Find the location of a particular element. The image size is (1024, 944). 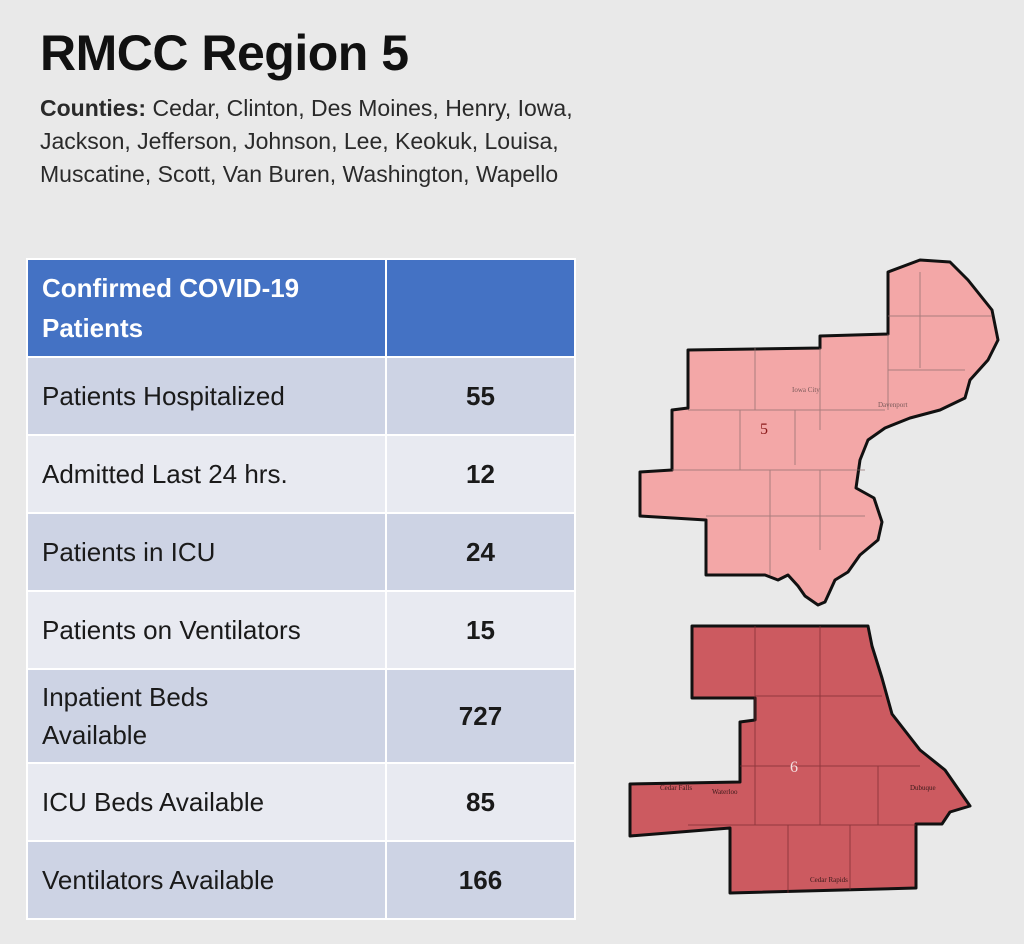

row-value: 55 is located at coordinates (480, 396).